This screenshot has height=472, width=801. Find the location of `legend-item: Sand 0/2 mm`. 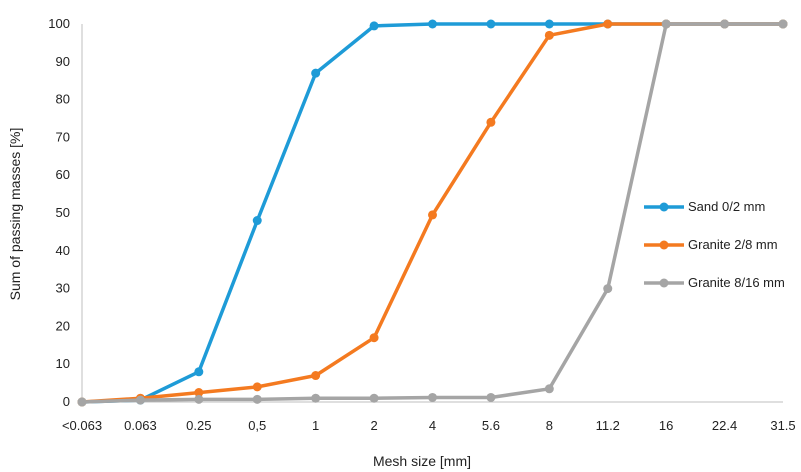

legend-item: Sand 0/2 mm is located at coordinates (704, 206).